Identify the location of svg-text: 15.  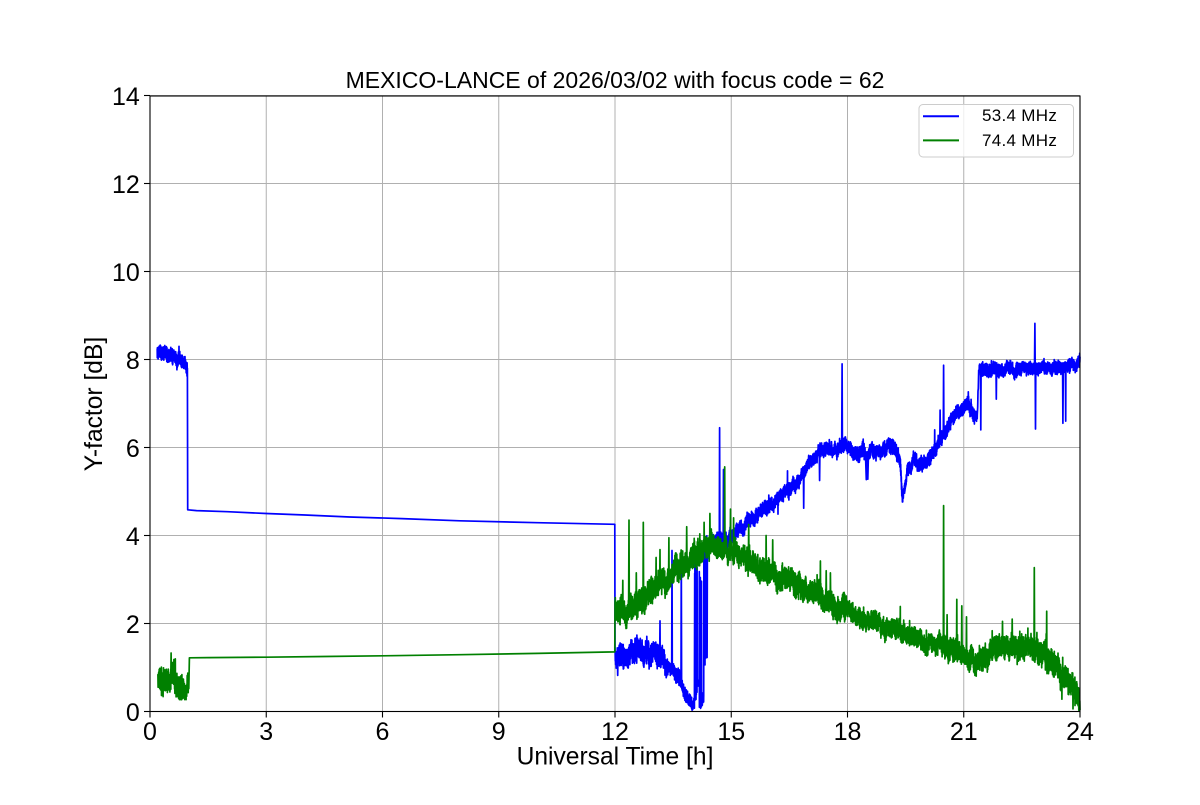
(731, 732).